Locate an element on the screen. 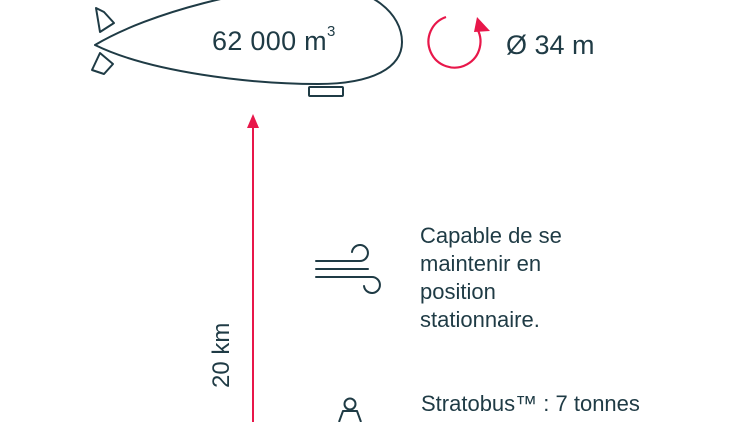 This screenshot has width=750, height=422. weight-icon is located at coordinates (350, 409).